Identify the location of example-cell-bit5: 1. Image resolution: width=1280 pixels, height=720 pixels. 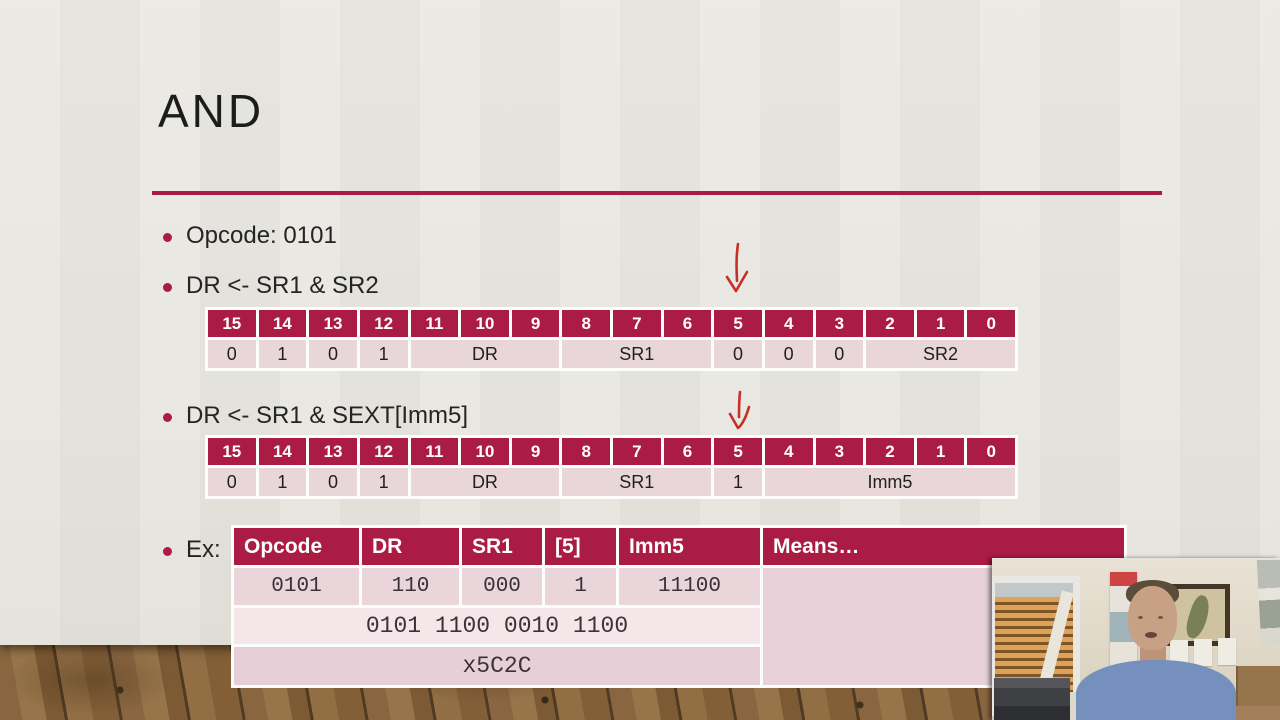
(580, 586).